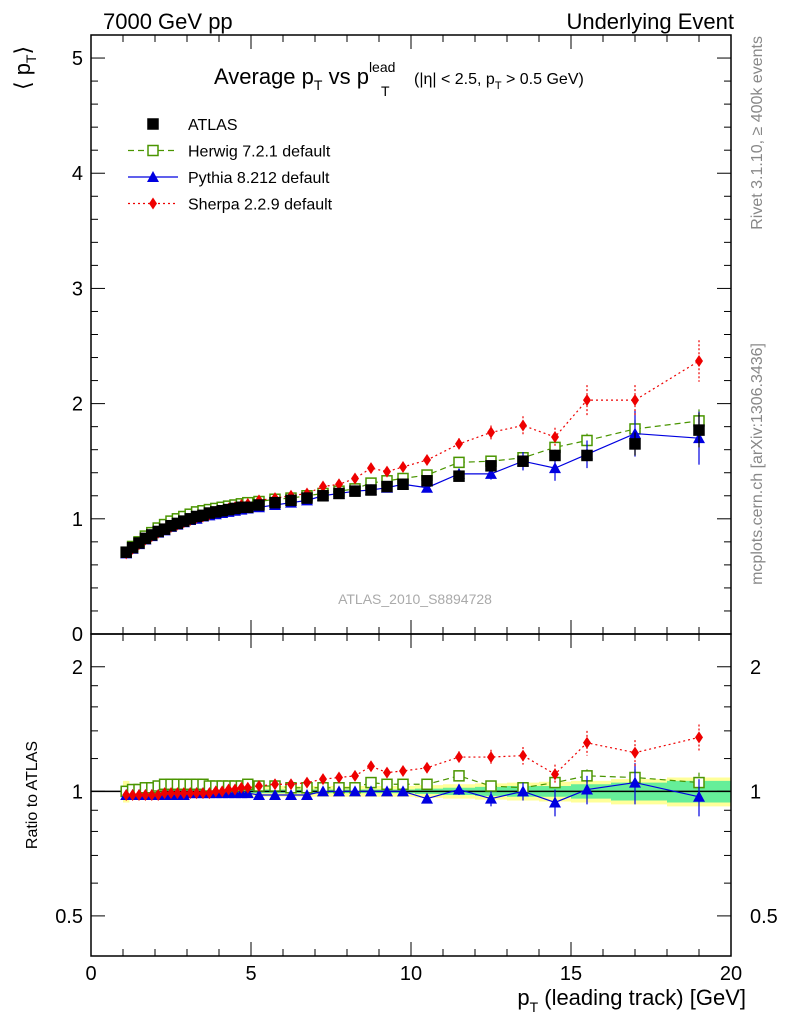 The image size is (786, 1024). Describe the element at coordinates (757, 133) in the screenshot. I see `rivet-label: Rivet 3.1.10, ≥ 400k events` at that location.